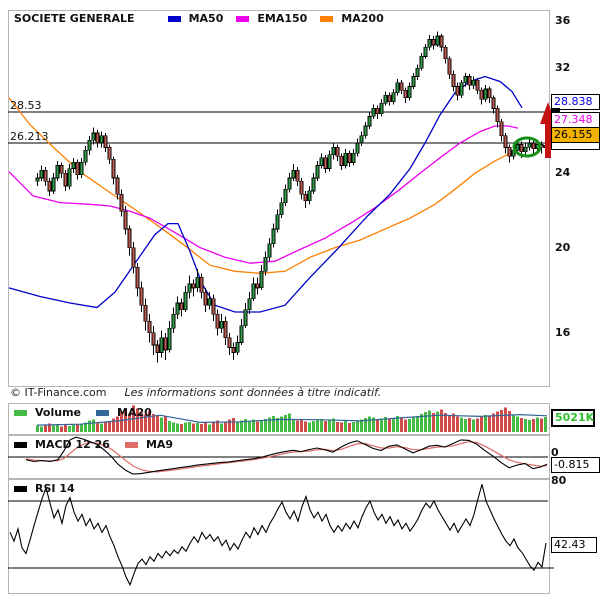 Image resolution: width=601 pixels, height=599 pixels. What do you see at coordinates (159, 444) in the screenshot?
I see `ma9-label: MA9` at bounding box center [159, 444].